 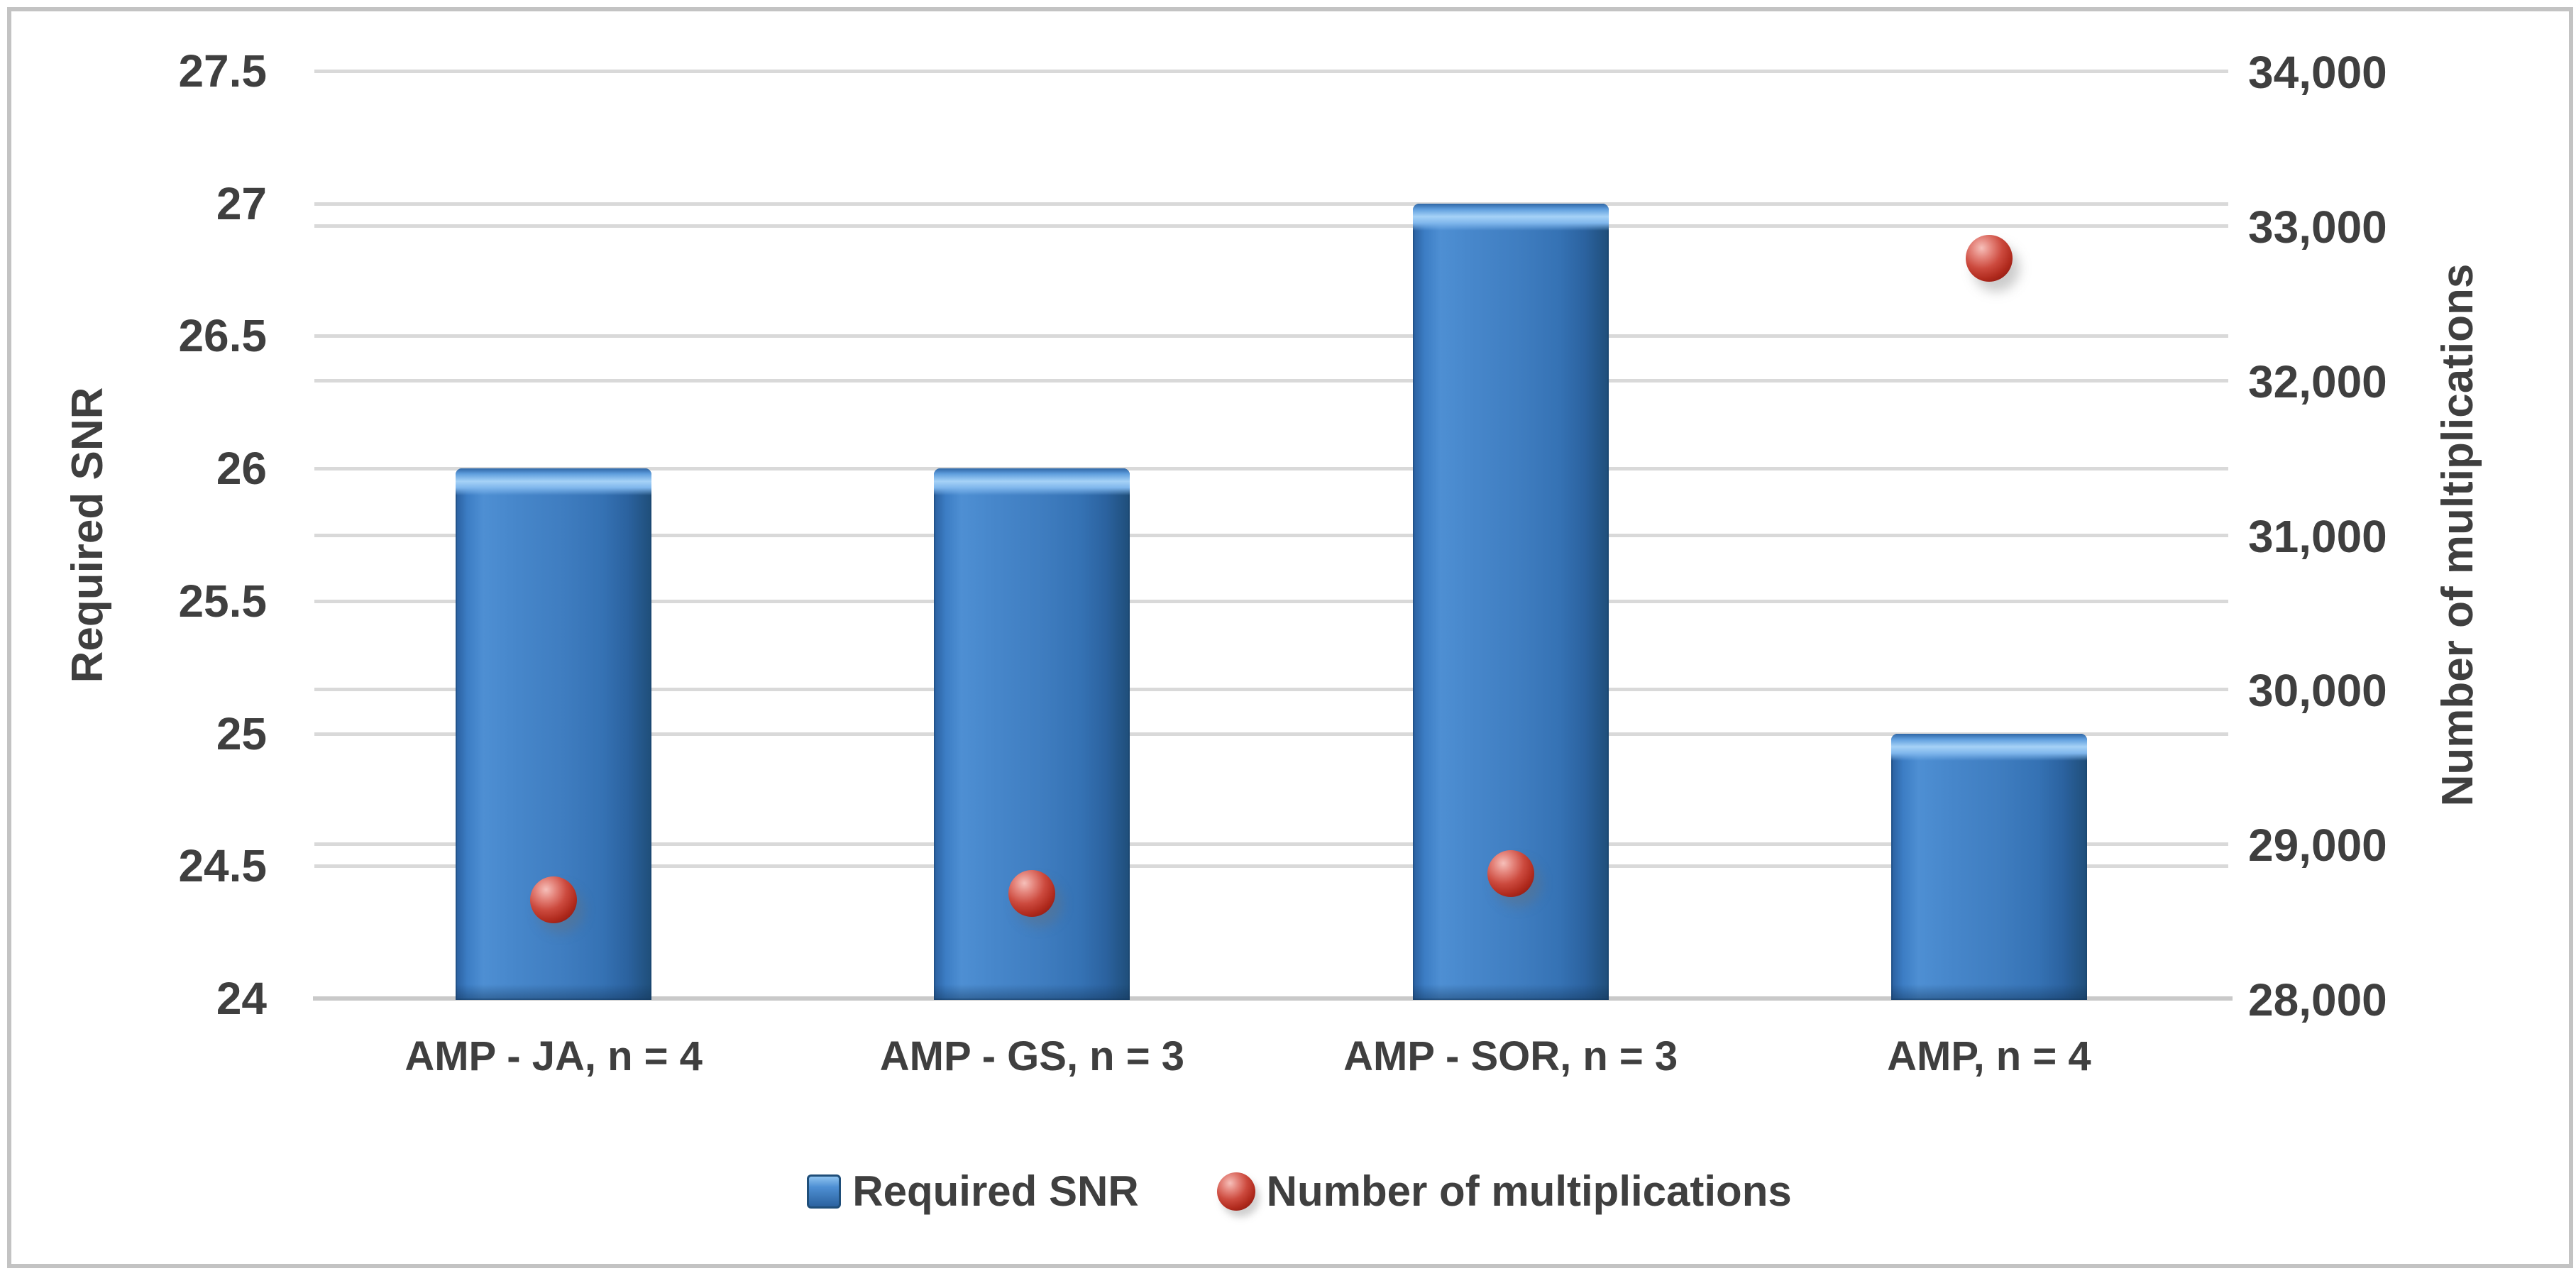 I want to click on x-axis-line, so click(x=1273, y=998).